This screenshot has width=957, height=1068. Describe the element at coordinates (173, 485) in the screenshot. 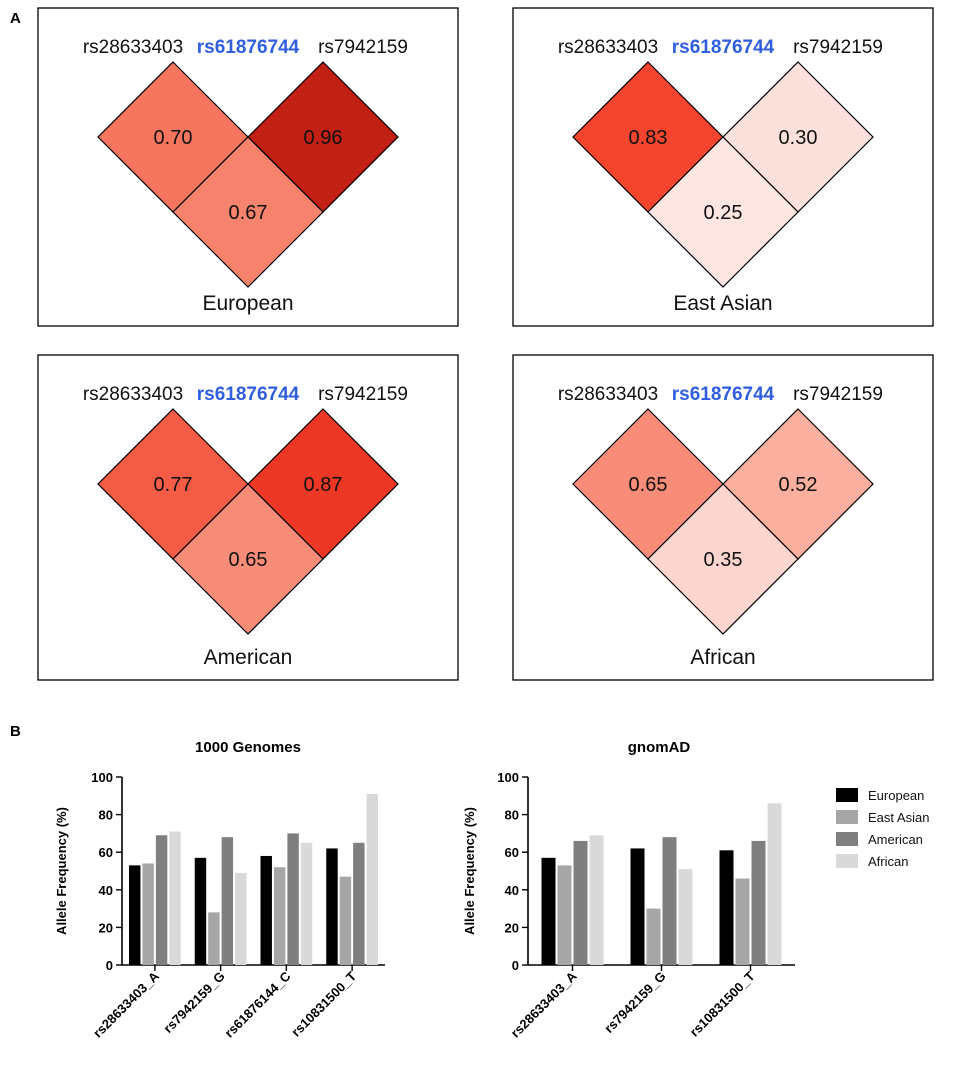

I see `ld-value-label: 0.77` at that location.